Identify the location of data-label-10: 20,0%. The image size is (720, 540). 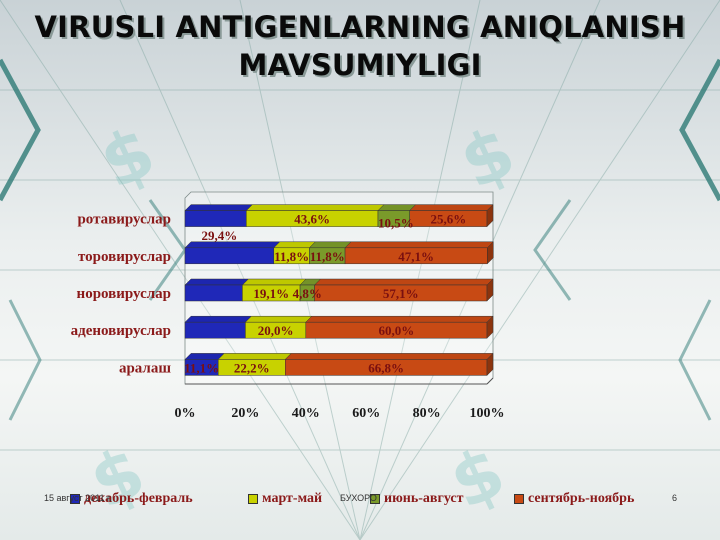
(276, 330).